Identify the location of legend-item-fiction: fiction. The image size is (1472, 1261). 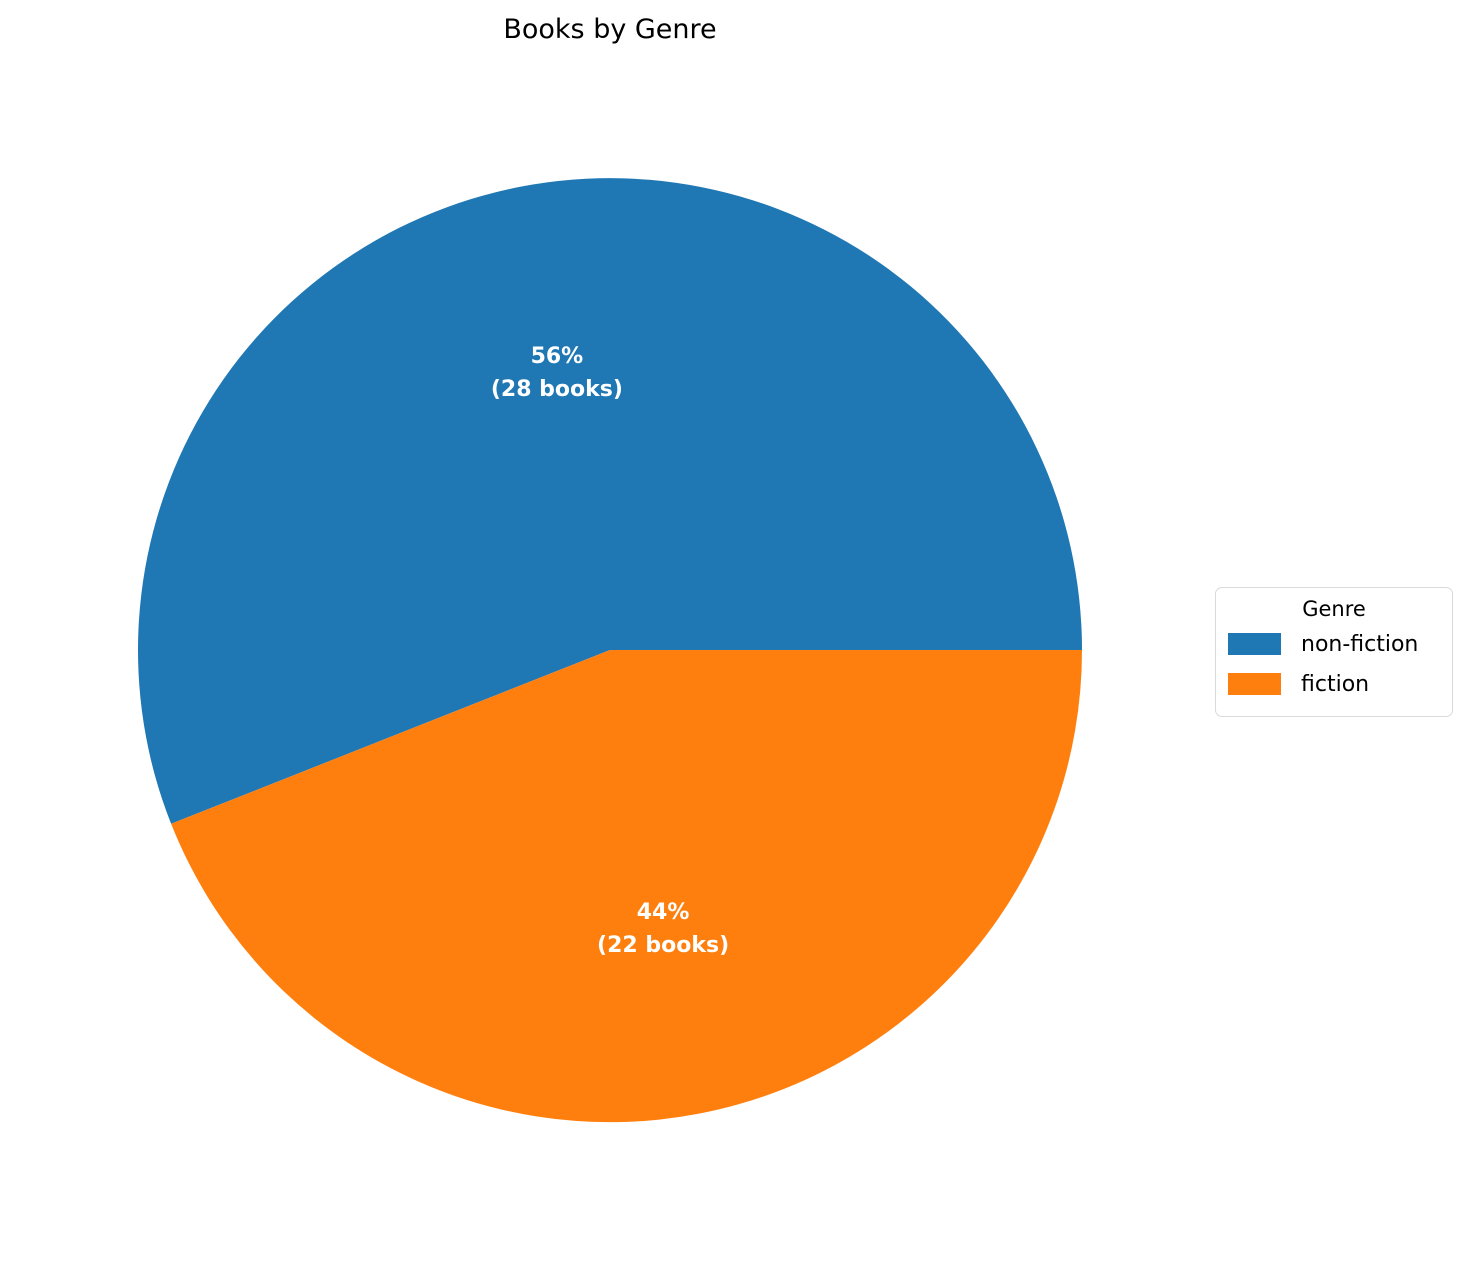
(1334, 684).